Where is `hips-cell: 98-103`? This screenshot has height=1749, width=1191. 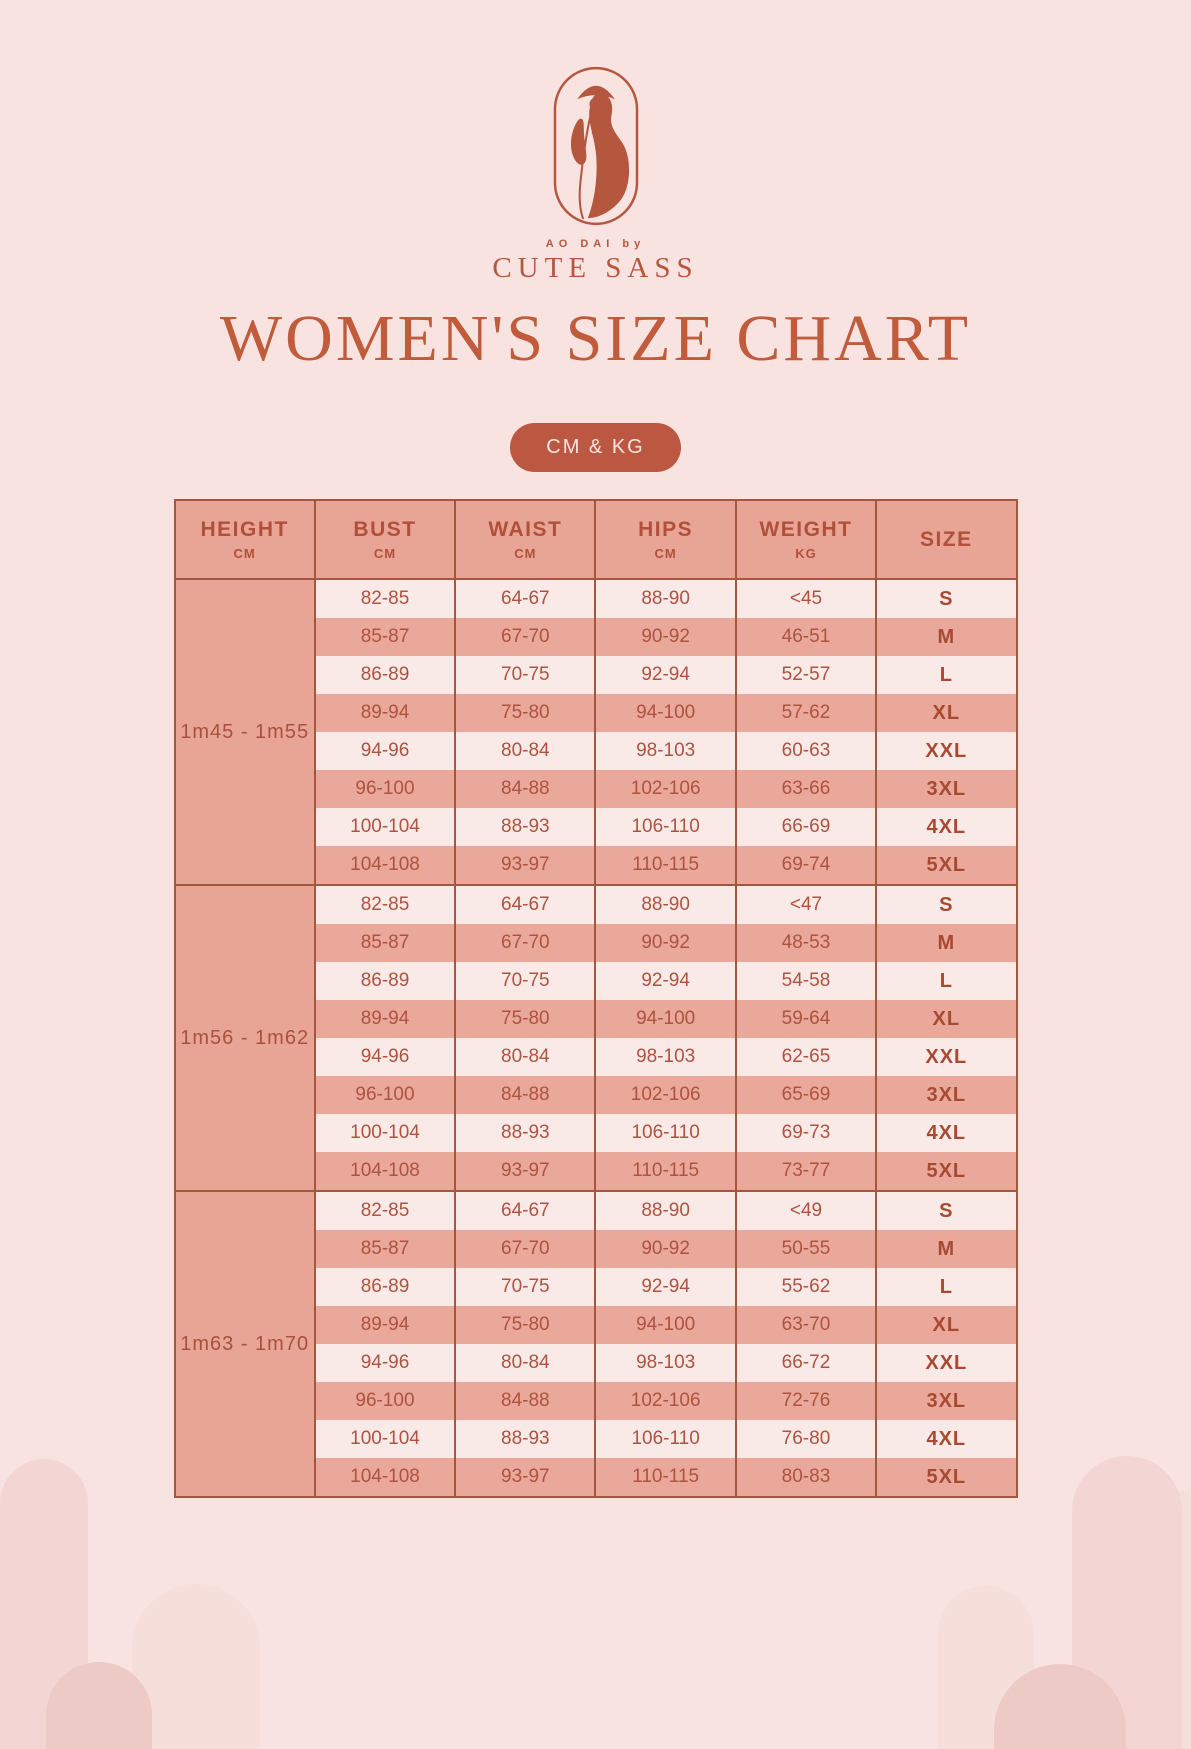
hips-cell: 98-103 is located at coordinates (665, 1363).